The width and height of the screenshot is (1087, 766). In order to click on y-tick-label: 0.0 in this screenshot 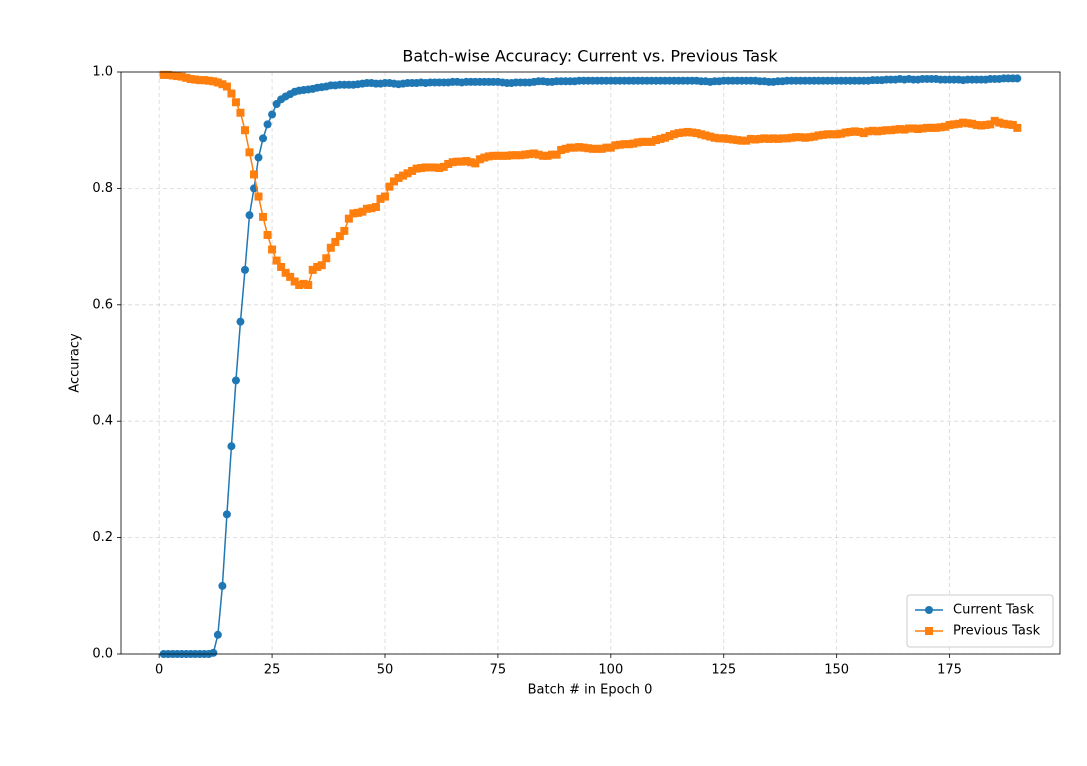, I will do `click(102, 654)`.